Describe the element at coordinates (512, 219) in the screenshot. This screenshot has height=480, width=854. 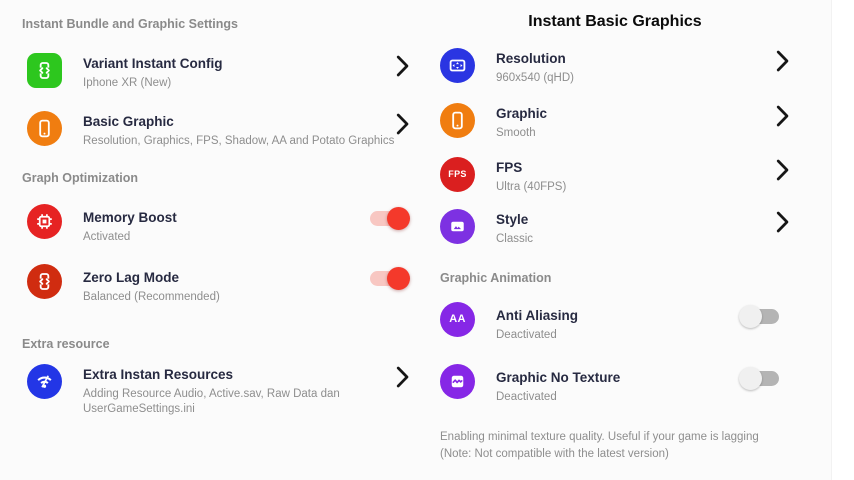
I see `item-title: Style` at that location.